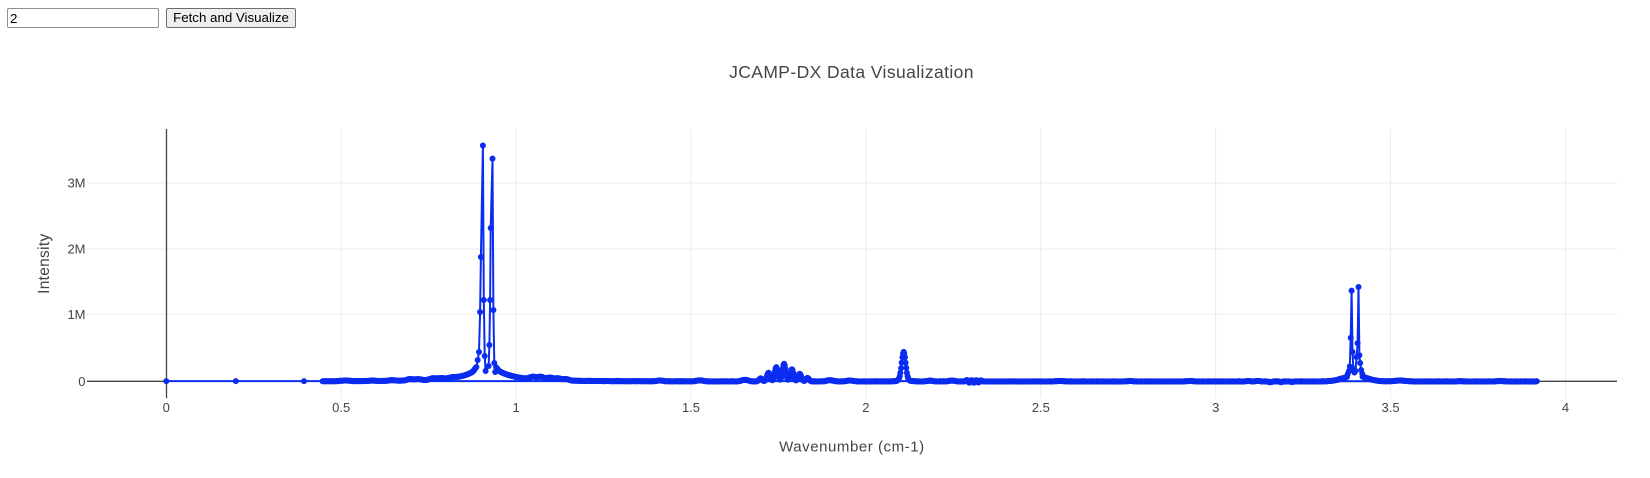  I want to click on svg-text: 1M, so click(76, 314).